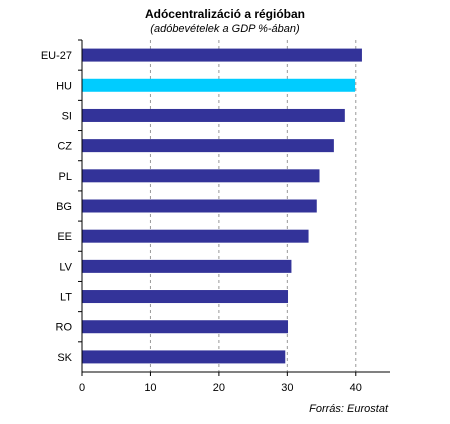  What do you see at coordinates (64, 207) in the screenshot?
I see `category-label: BG` at bounding box center [64, 207].